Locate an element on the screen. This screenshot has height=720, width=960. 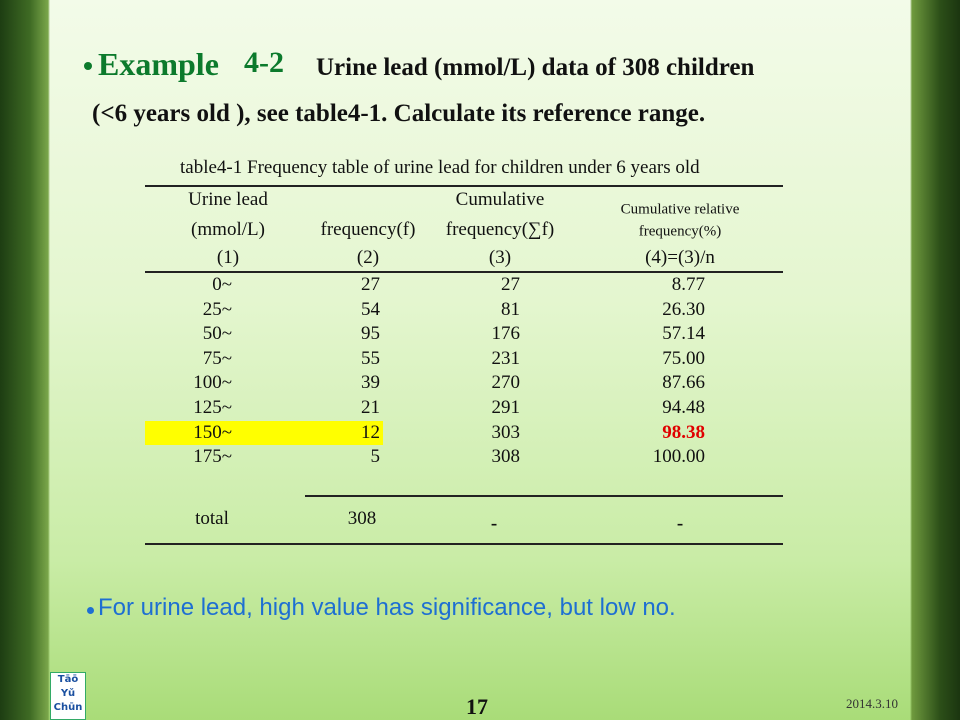
table-cell: 26.30 is located at coordinates (683, 309).